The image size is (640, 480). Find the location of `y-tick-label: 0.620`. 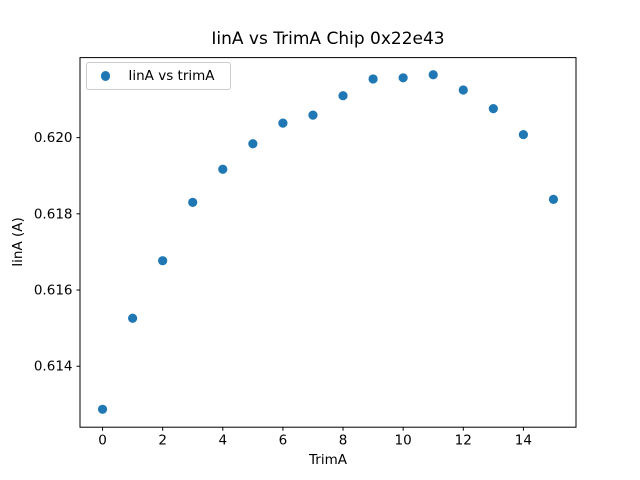

y-tick-label: 0.620 is located at coordinates (53, 138).